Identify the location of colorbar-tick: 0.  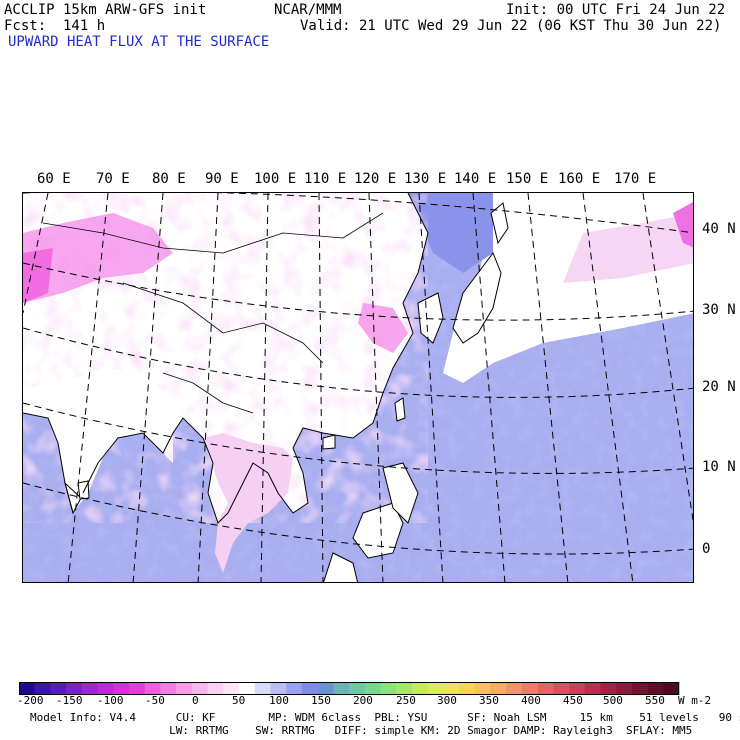
(195, 700).